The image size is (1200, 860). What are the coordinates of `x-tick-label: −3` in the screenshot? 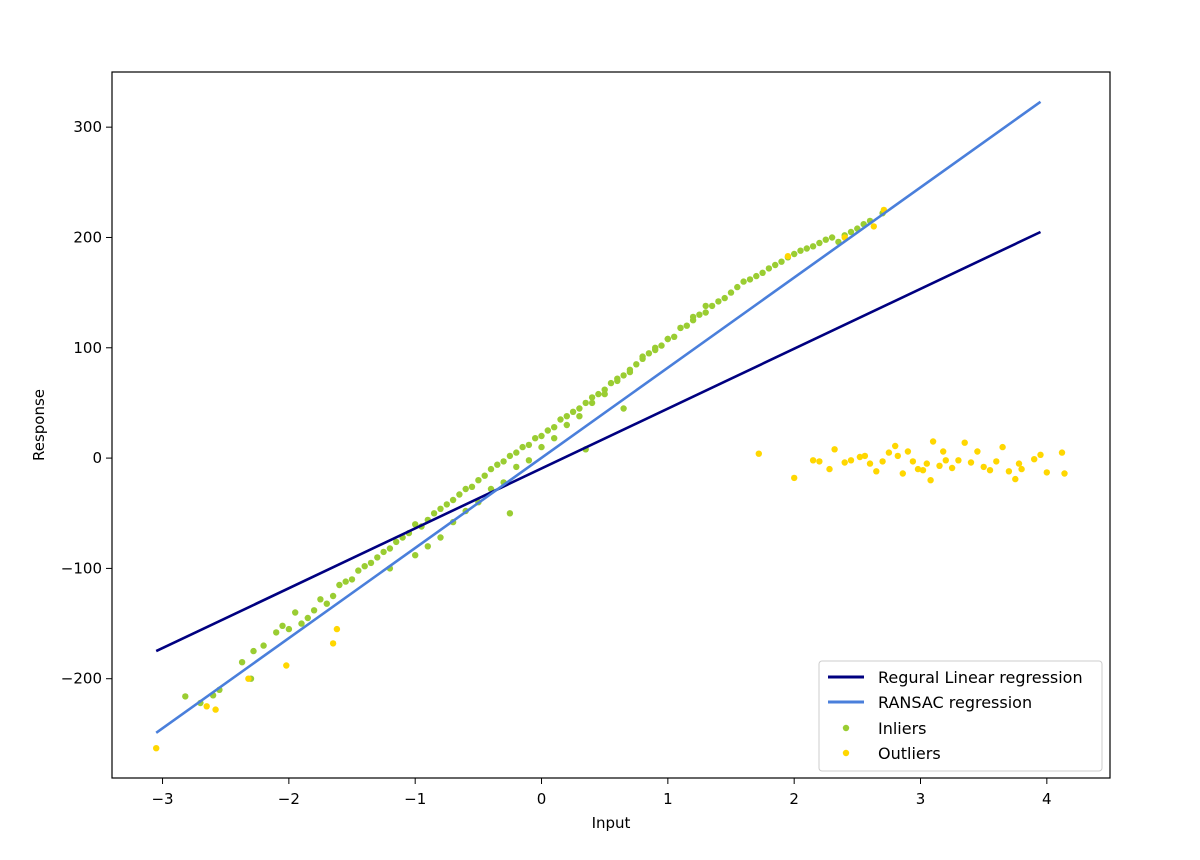 It's located at (162, 799).